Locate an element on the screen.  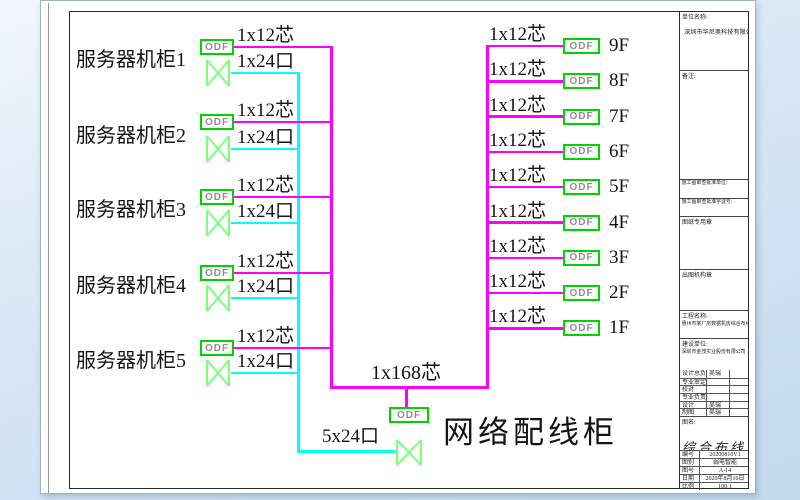
meta-value: 弱电智能 is located at coordinates (724, 462).